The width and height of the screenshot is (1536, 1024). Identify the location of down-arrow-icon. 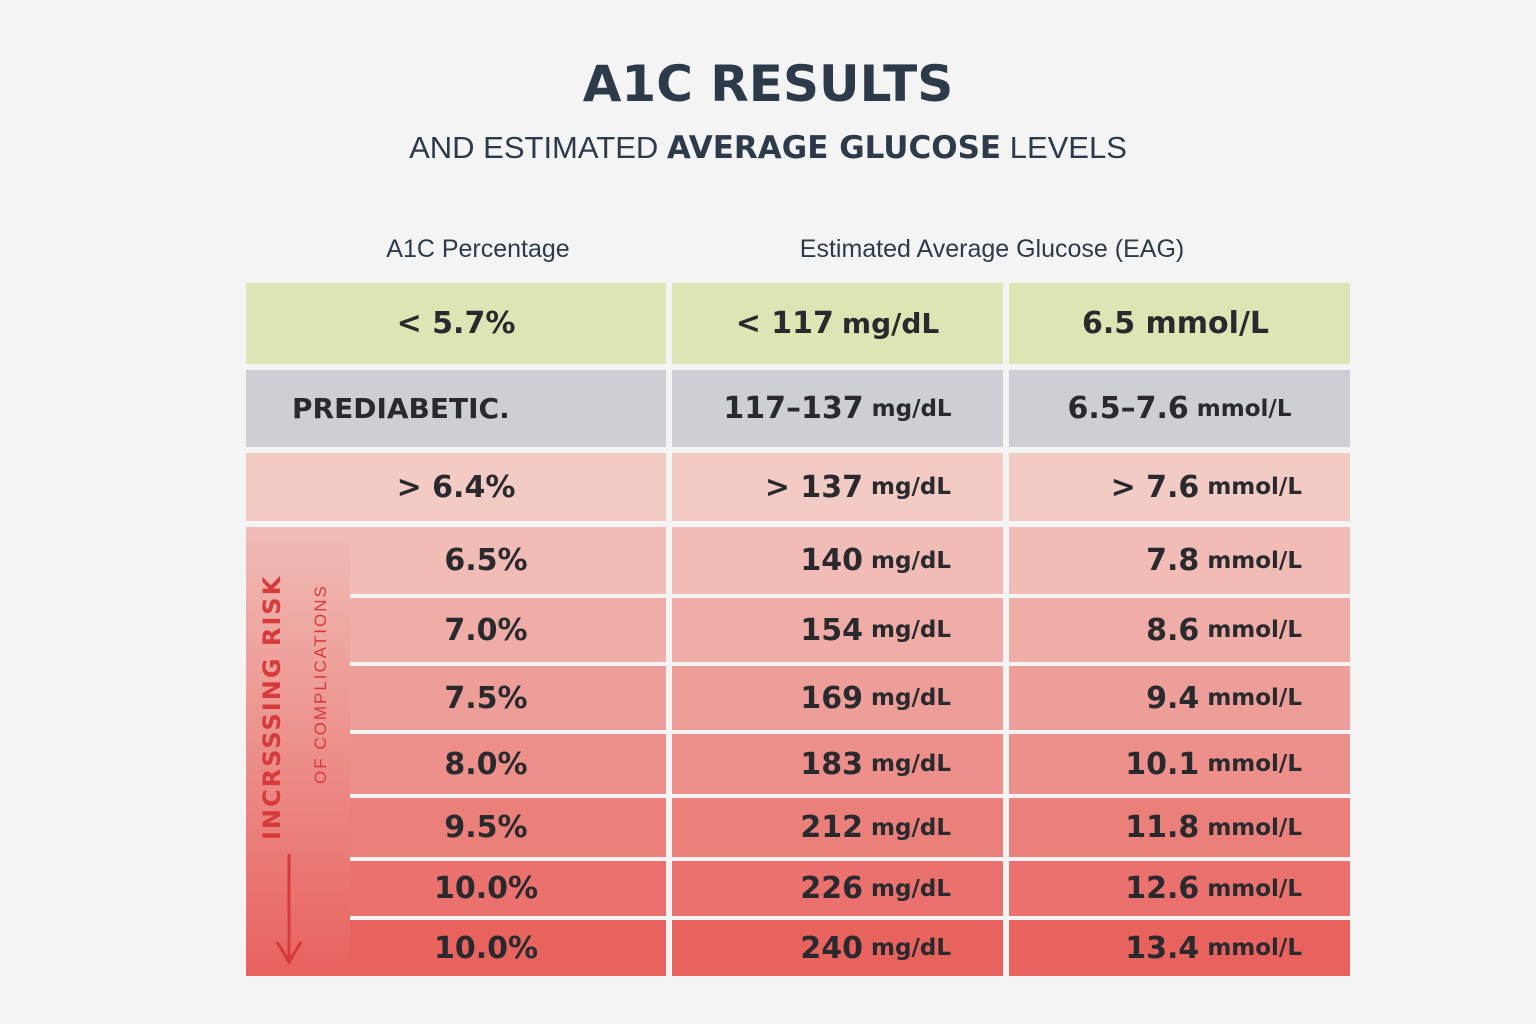
(289, 909).